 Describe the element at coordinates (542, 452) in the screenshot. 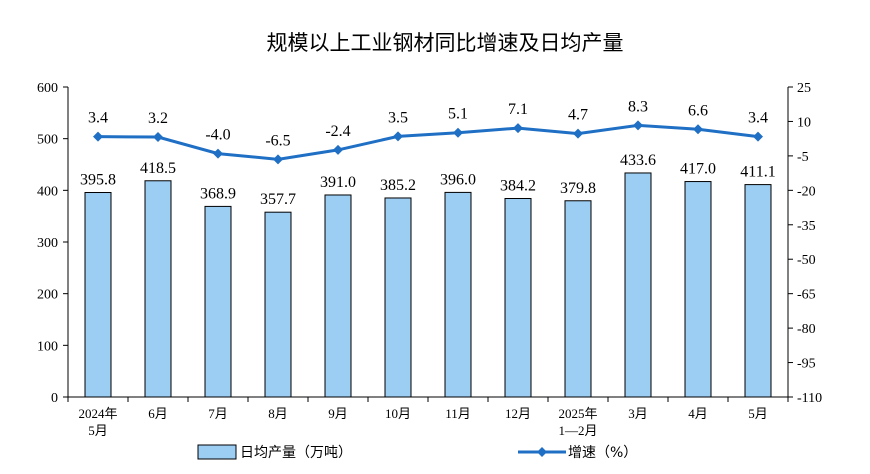

I see `legend-line-marker` at that location.